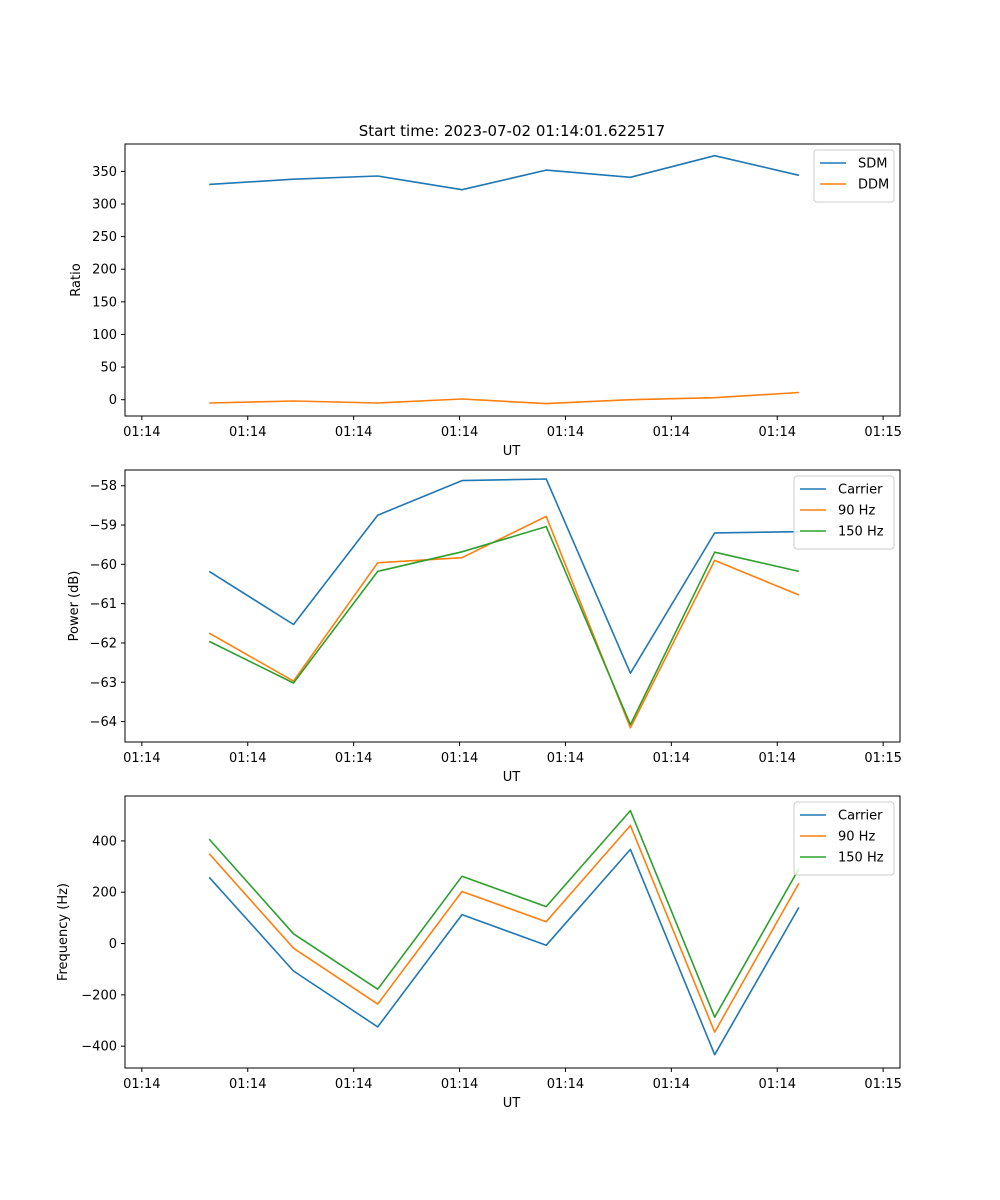  What do you see at coordinates (74, 606) in the screenshot?
I see `y-axis-label: Power (dB)` at bounding box center [74, 606].